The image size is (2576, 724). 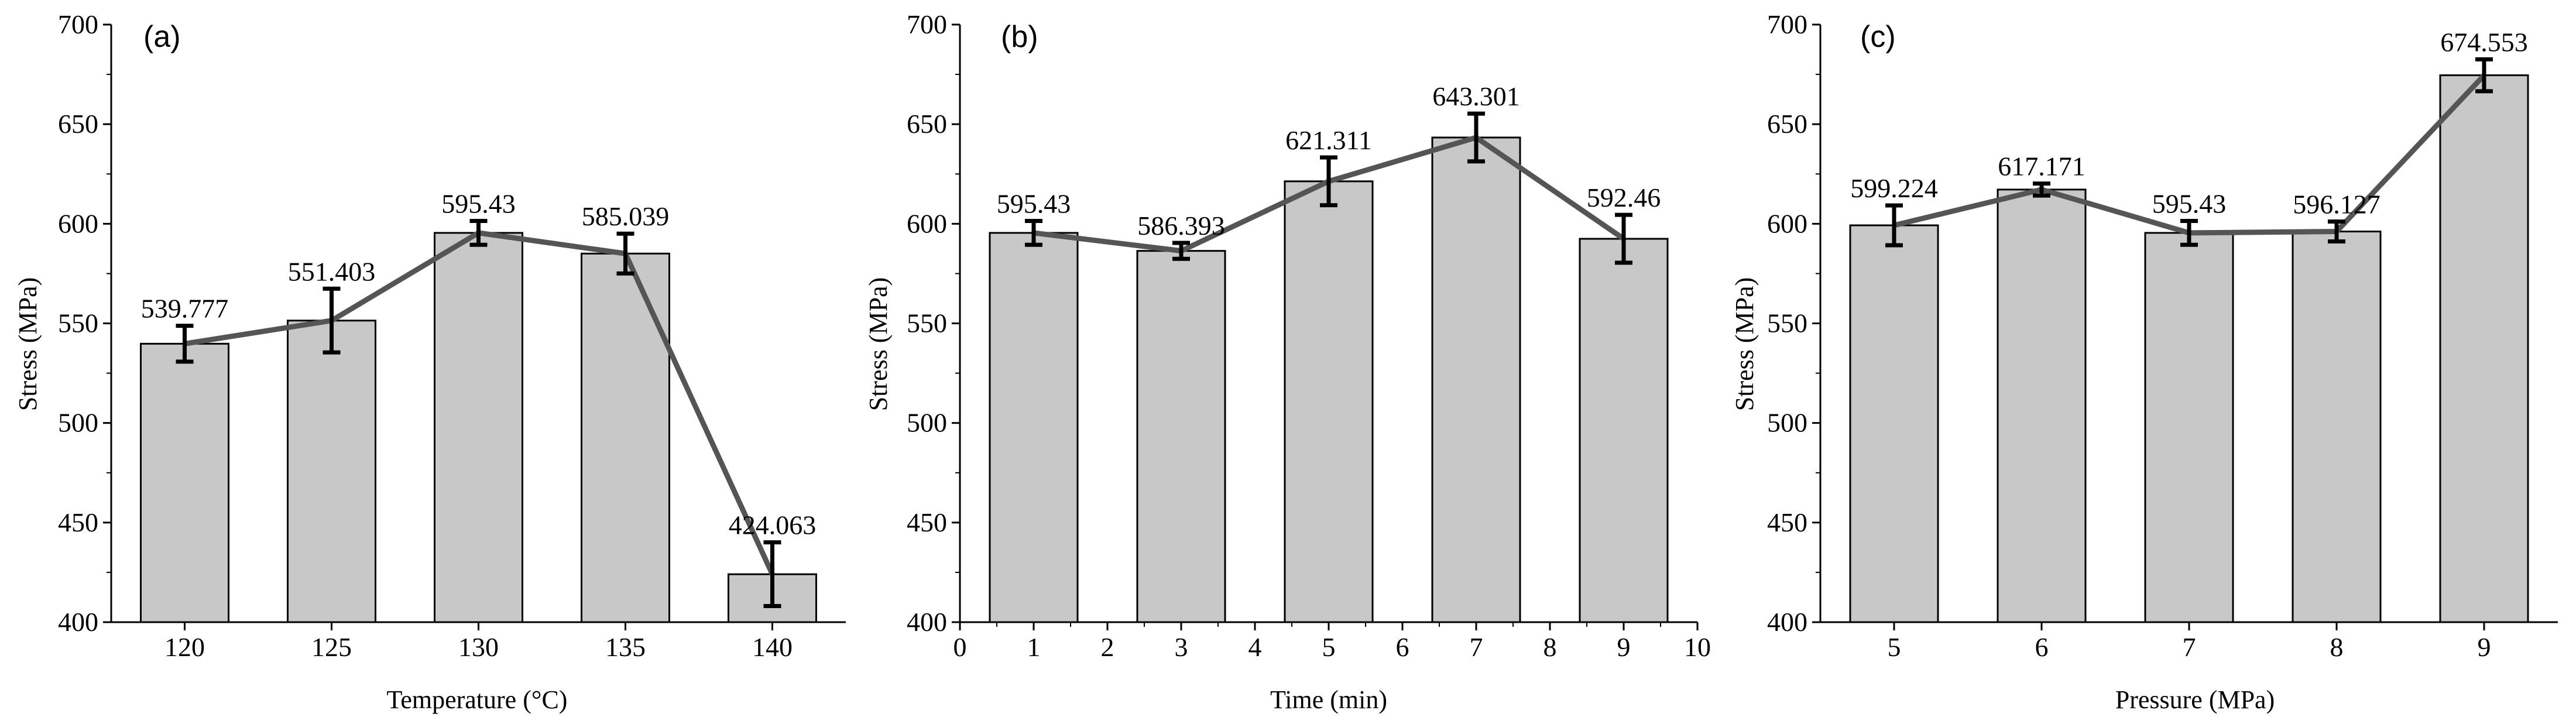 I want to click on x-tick-label: 130, so click(x=479, y=647).